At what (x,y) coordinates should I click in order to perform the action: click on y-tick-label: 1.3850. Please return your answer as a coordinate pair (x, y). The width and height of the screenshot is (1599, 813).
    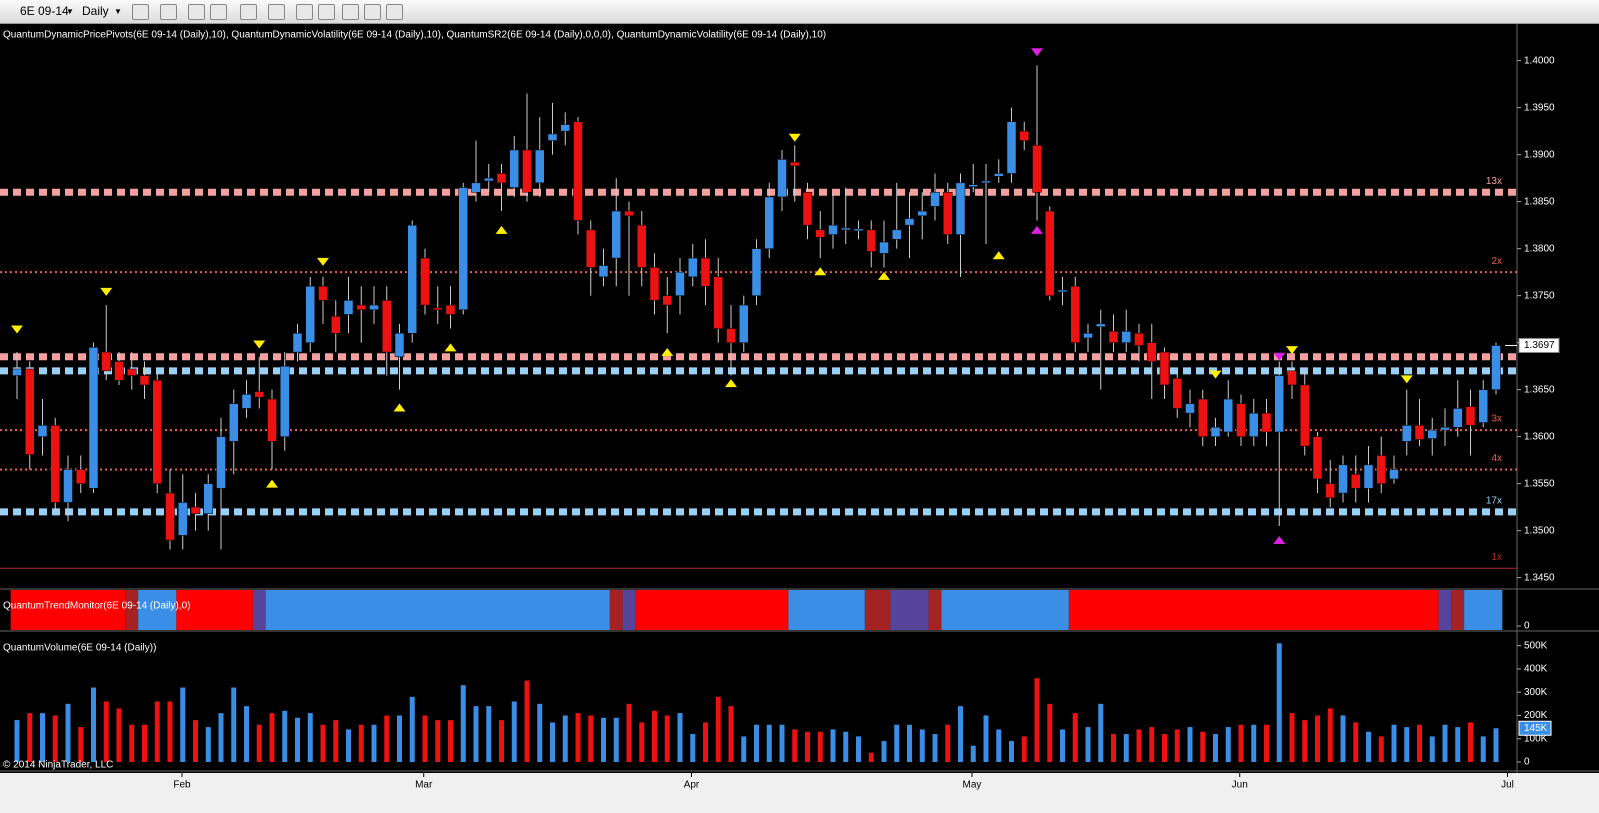
    Looking at the image, I should click on (1539, 201).